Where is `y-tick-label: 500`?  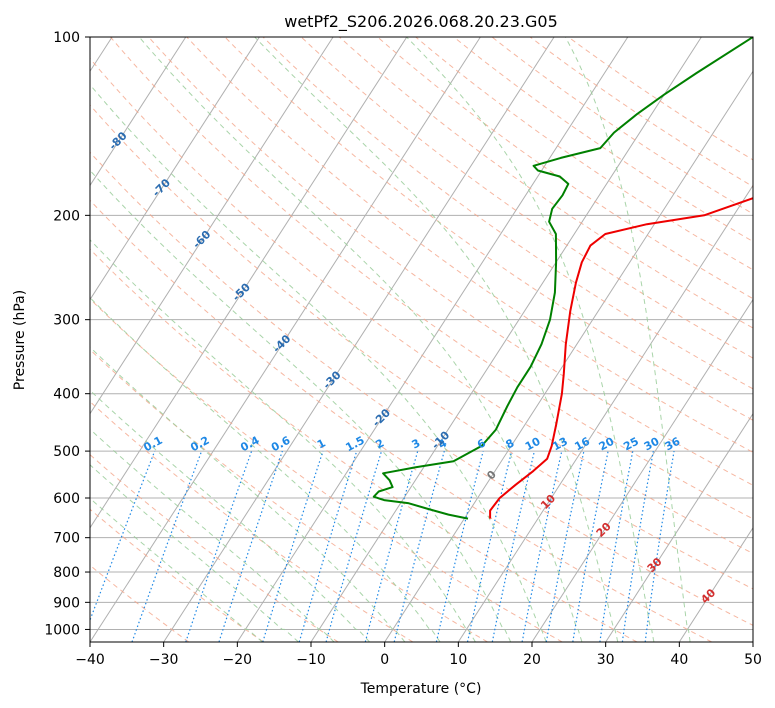 y-tick-label: 500 is located at coordinates (66, 452).